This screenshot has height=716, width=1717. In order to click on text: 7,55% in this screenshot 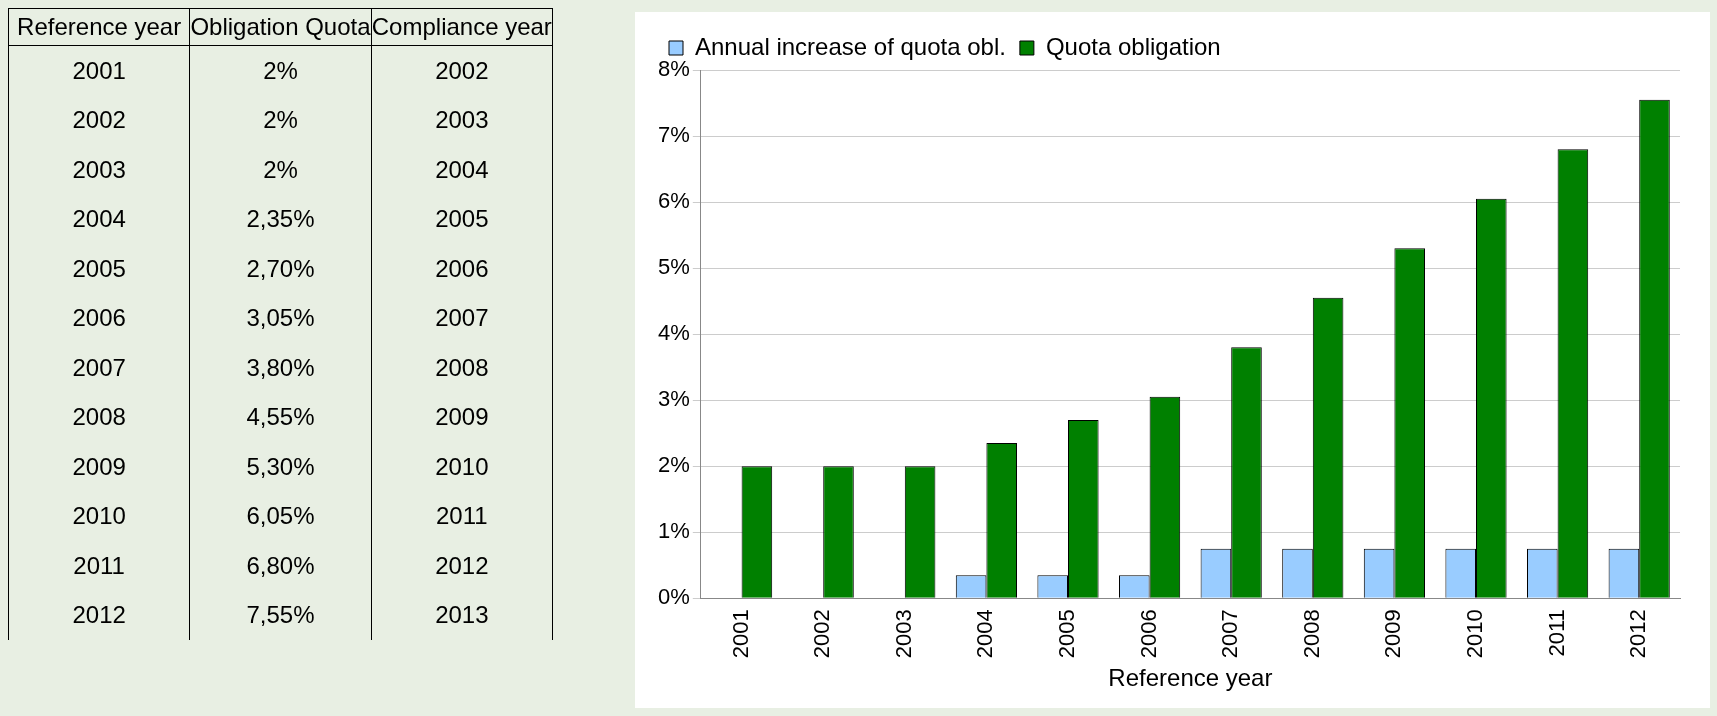, I will do `click(280, 615)`.